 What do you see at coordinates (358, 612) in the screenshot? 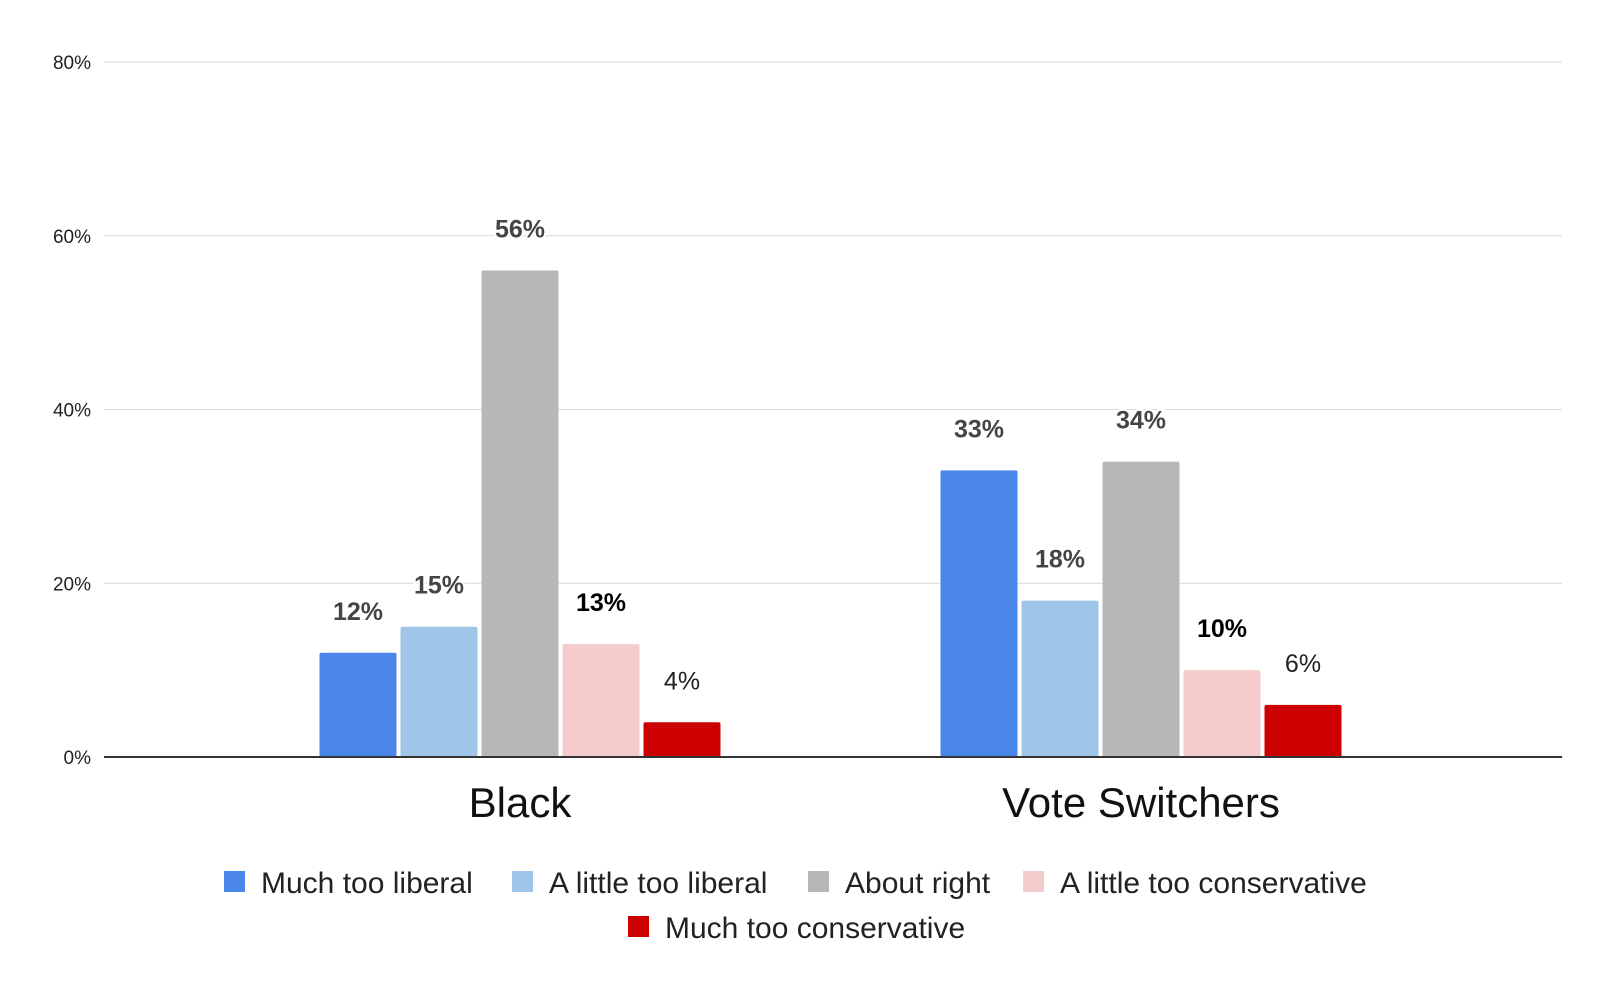
I see `data-label: 12%` at bounding box center [358, 612].